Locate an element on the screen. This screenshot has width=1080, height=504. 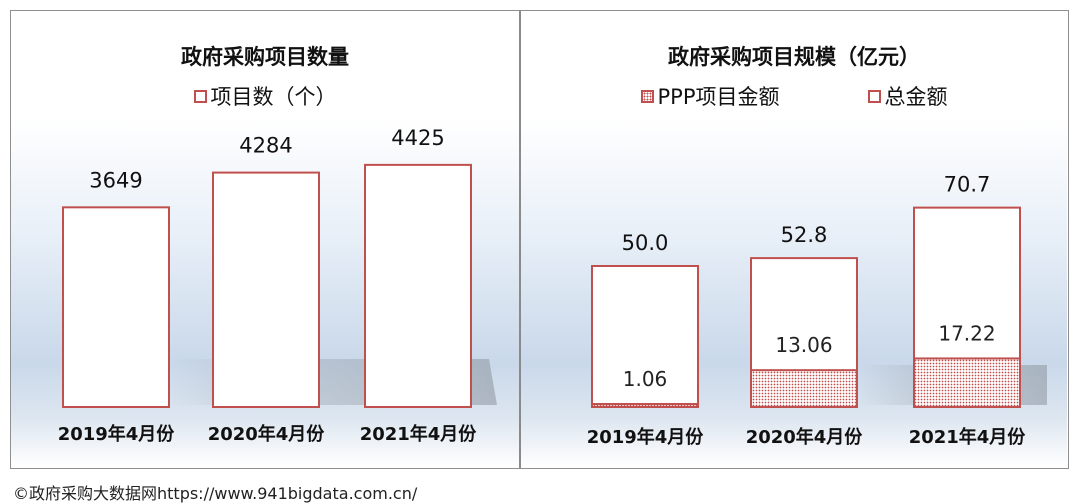
chart-title-count: 政府采购项目数量 is located at coordinates (265, 57).